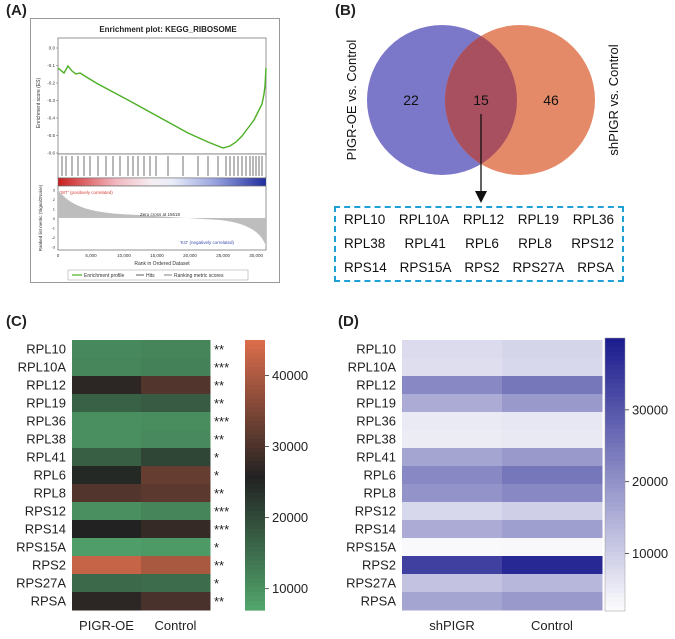  What do you see at coordinates (106, 625) in the screenshot?
I see `heatmap-column-label: PIGR-OE` at bounding box center [106, 625].